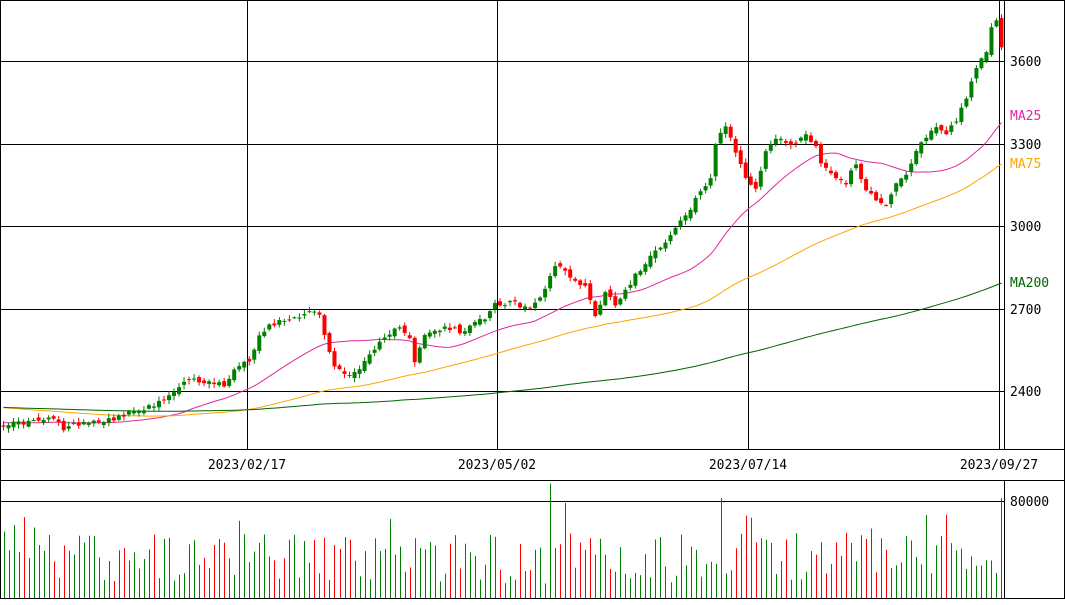 This screenshot has width=1065, height=605. What do you see at coordinates (1029, 283) in the screenshot?
I see `ma-legend-ma200: MA200` at bounding box center [1029, 283].